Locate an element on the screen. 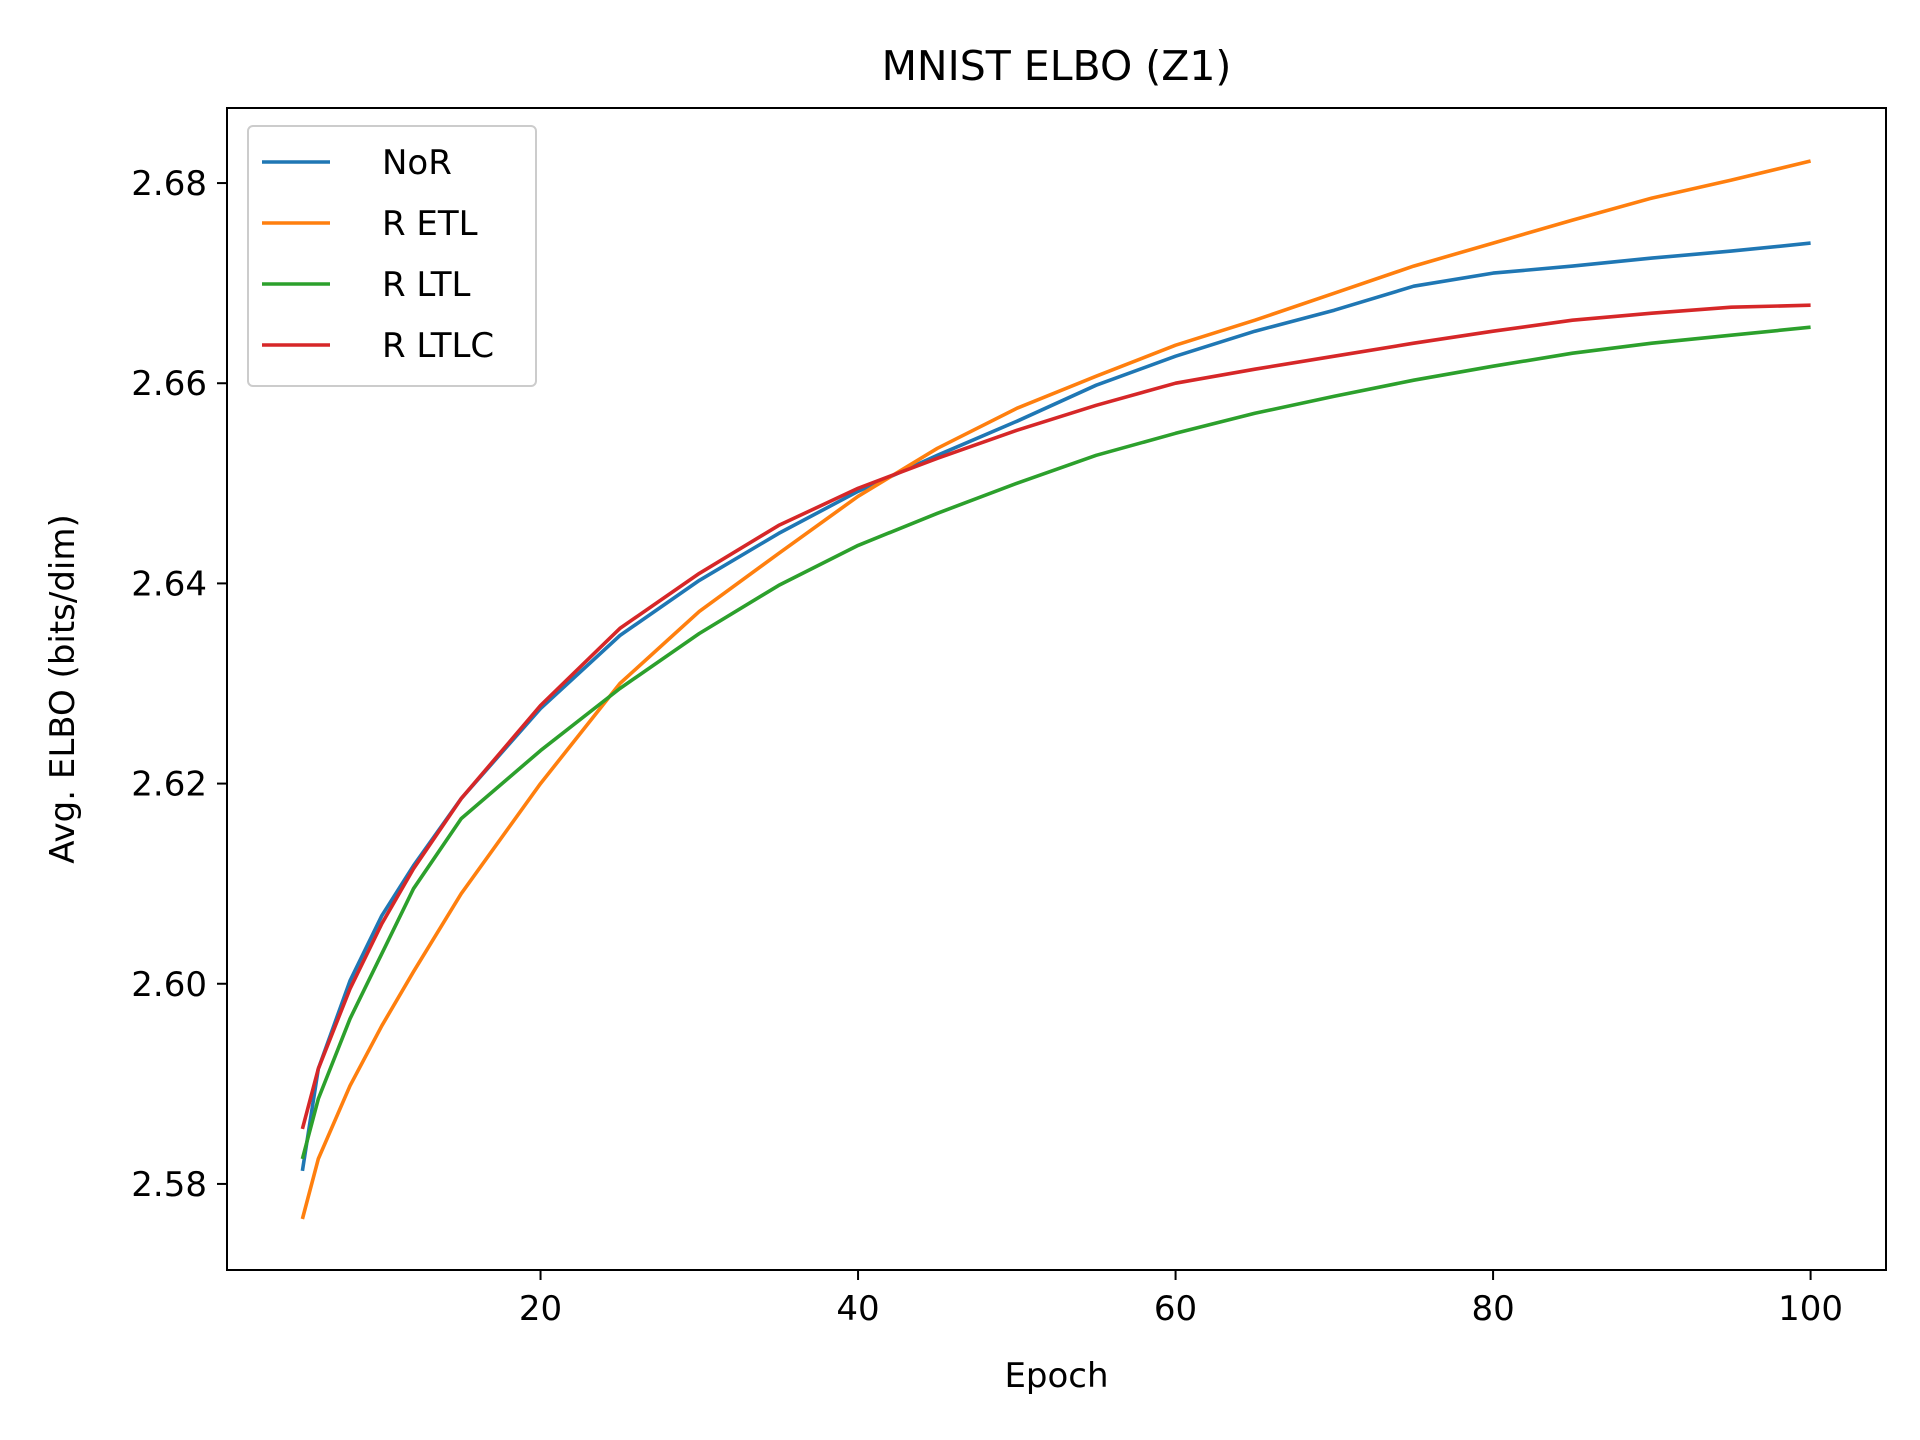 Image resolution: width=1920 pixels, height=1440 pixels. y-tick-label: 2.60 is located at coordinates (169, 985).